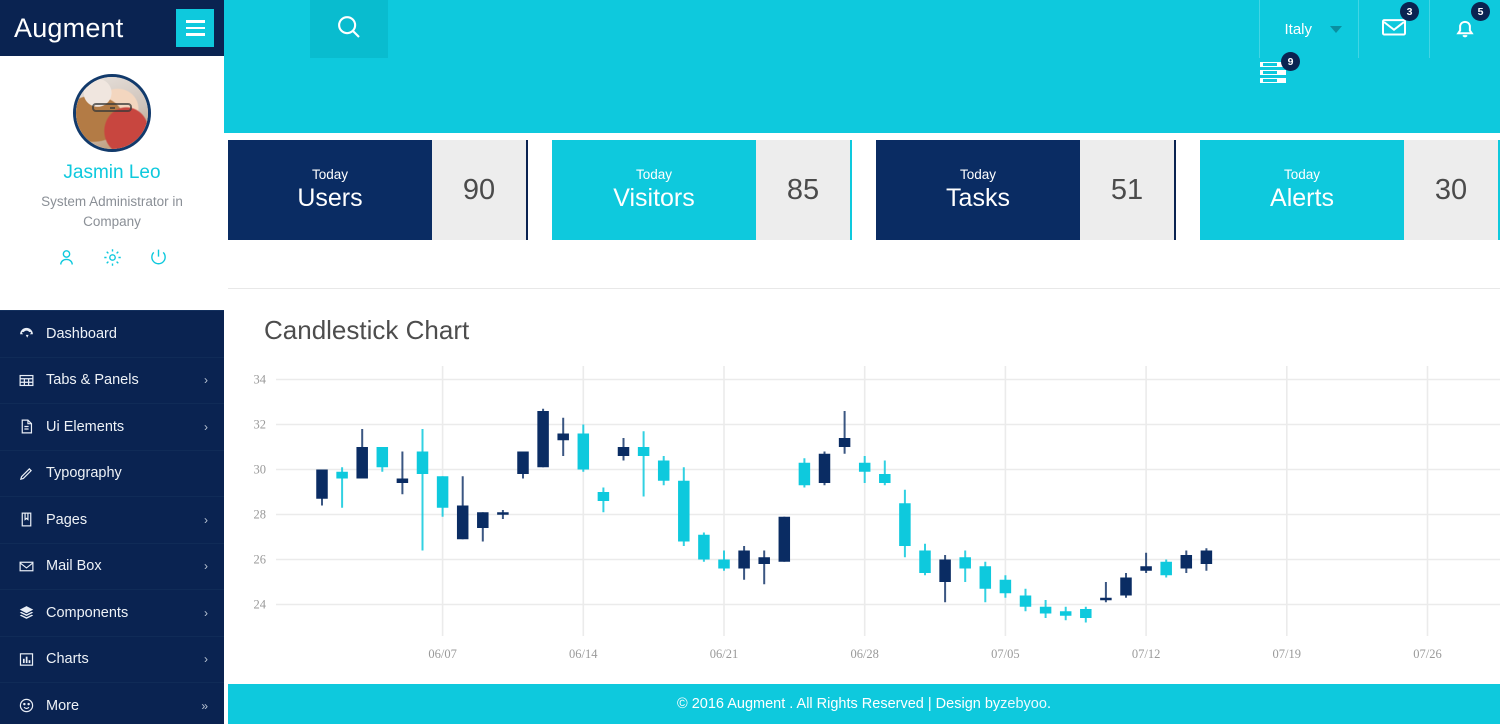  What do you see at coordinates (32, 380) in the screenshot?
I see `table-icon` at bounding box center [32, 380].